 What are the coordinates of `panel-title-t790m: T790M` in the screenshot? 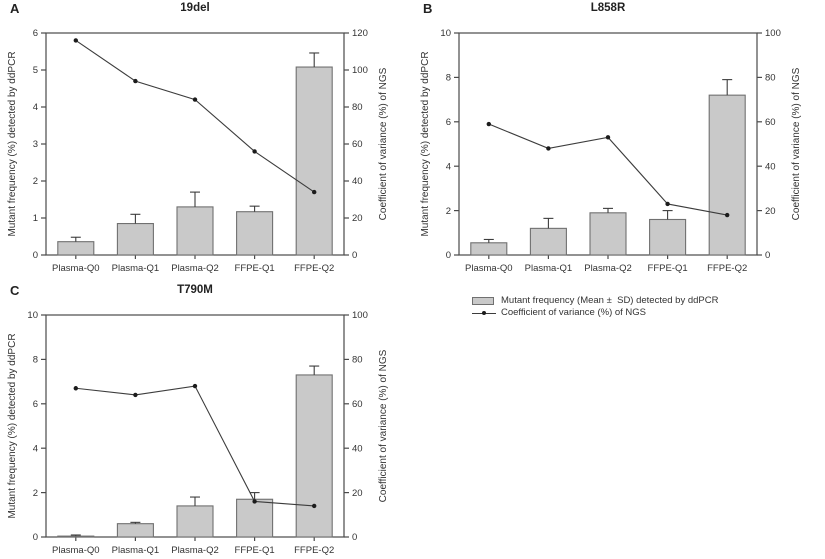 It's located at (195, 290).